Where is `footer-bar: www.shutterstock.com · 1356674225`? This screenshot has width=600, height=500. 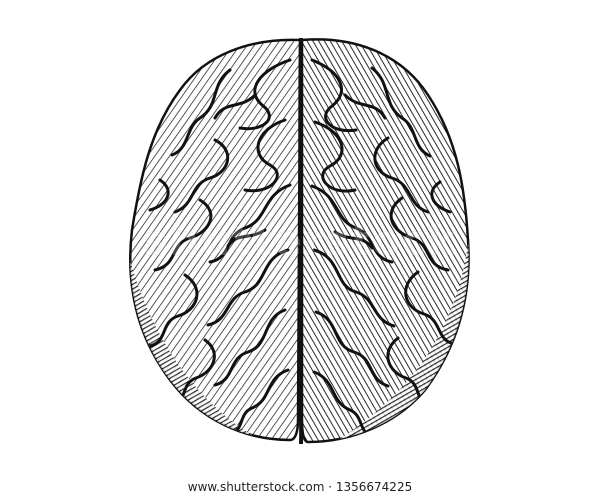
footer-bar: www.shutterstock.com · 1356674225 is located at coordinates (300, 487).